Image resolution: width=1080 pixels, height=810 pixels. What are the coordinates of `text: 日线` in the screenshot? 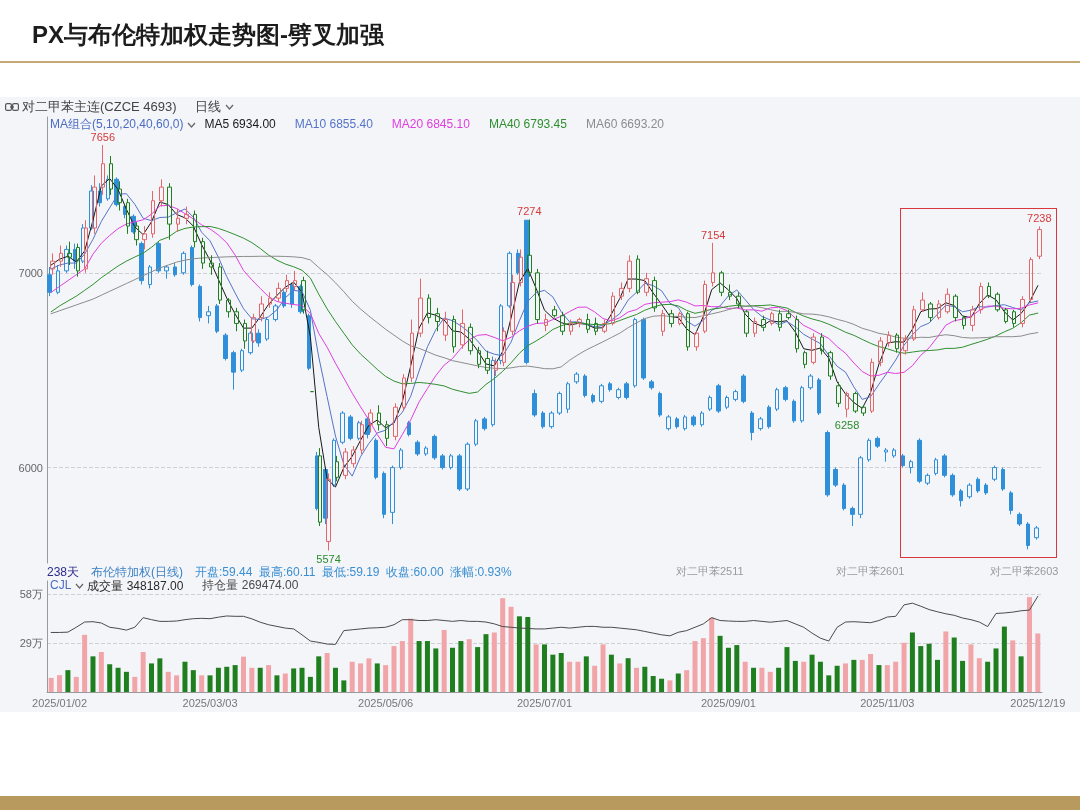 It's located at (207, 106).